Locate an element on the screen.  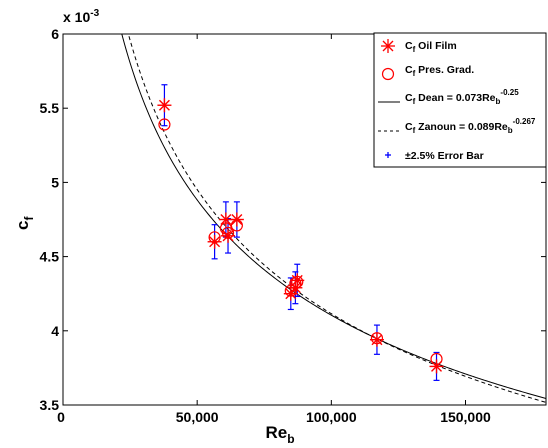
y-tick-label: 4 is located at coordinates (55, 331).